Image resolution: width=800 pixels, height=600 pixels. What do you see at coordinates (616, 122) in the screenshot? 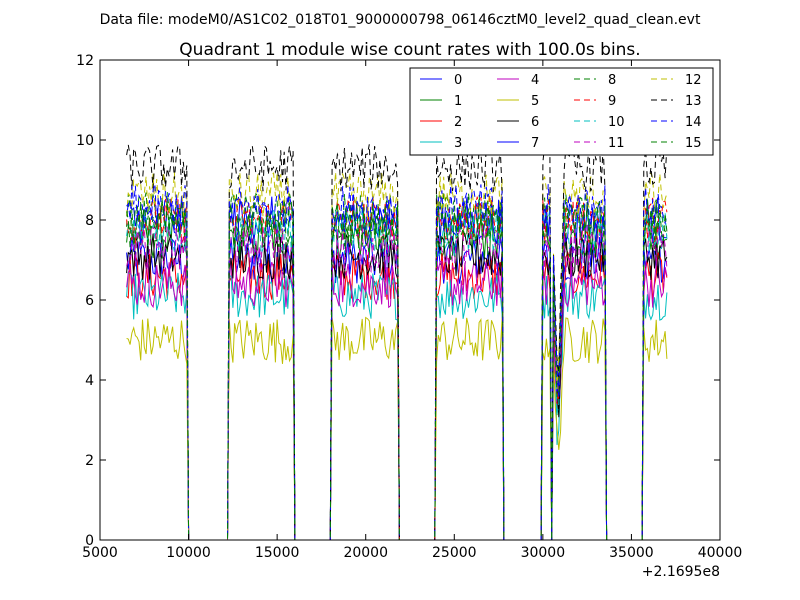
I see `legend-label-10: 10` at bounding box center [616, 122].